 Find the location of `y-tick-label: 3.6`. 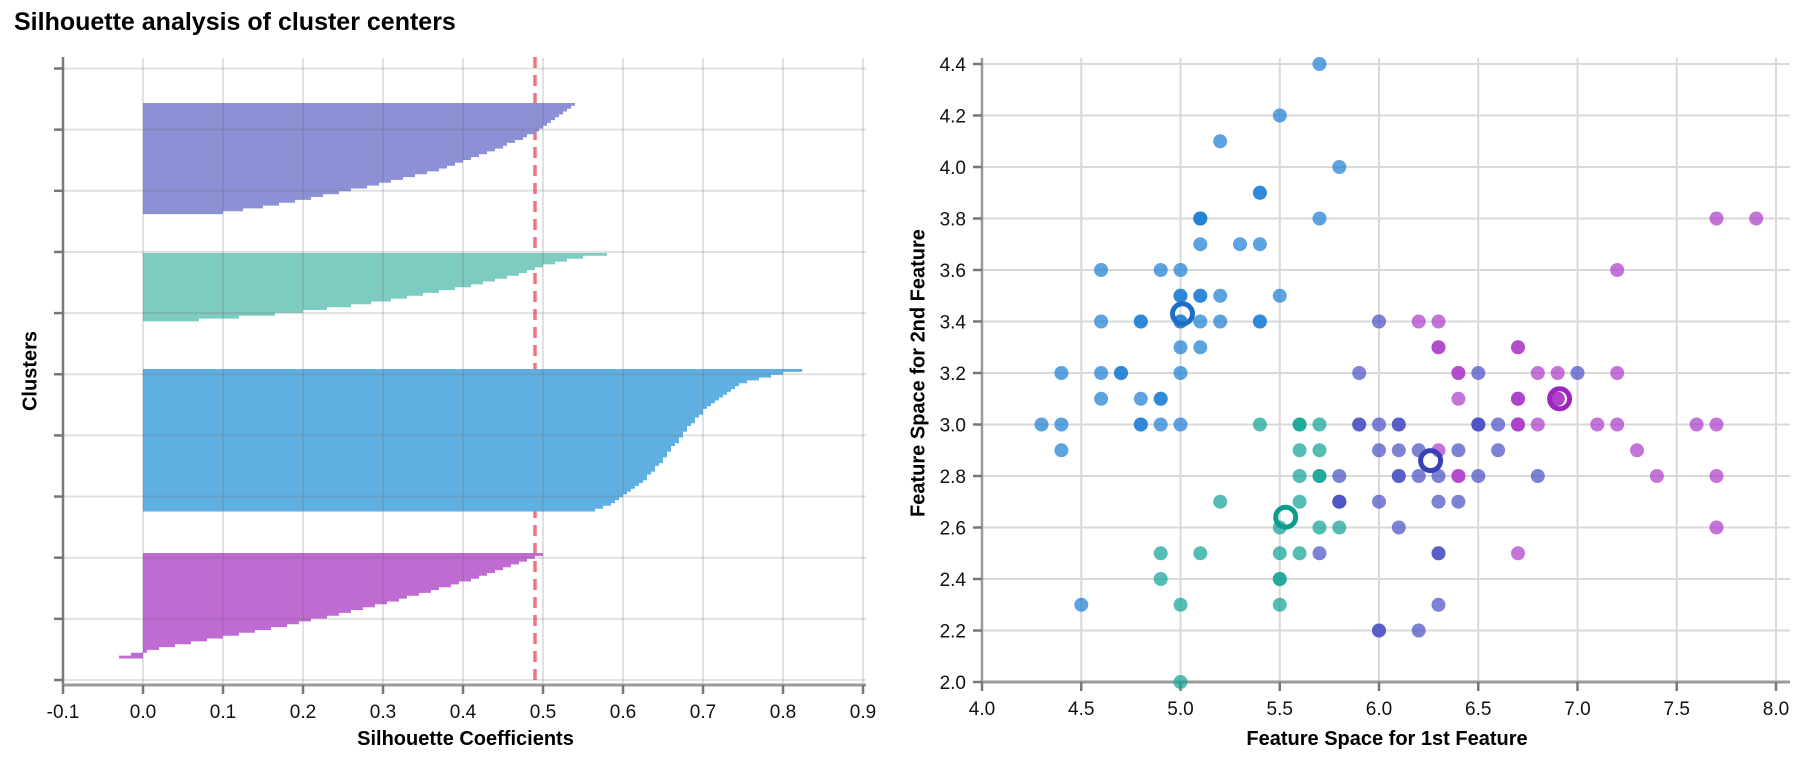

y-tick-label: 3.6 is located at coordinates (953, 271).